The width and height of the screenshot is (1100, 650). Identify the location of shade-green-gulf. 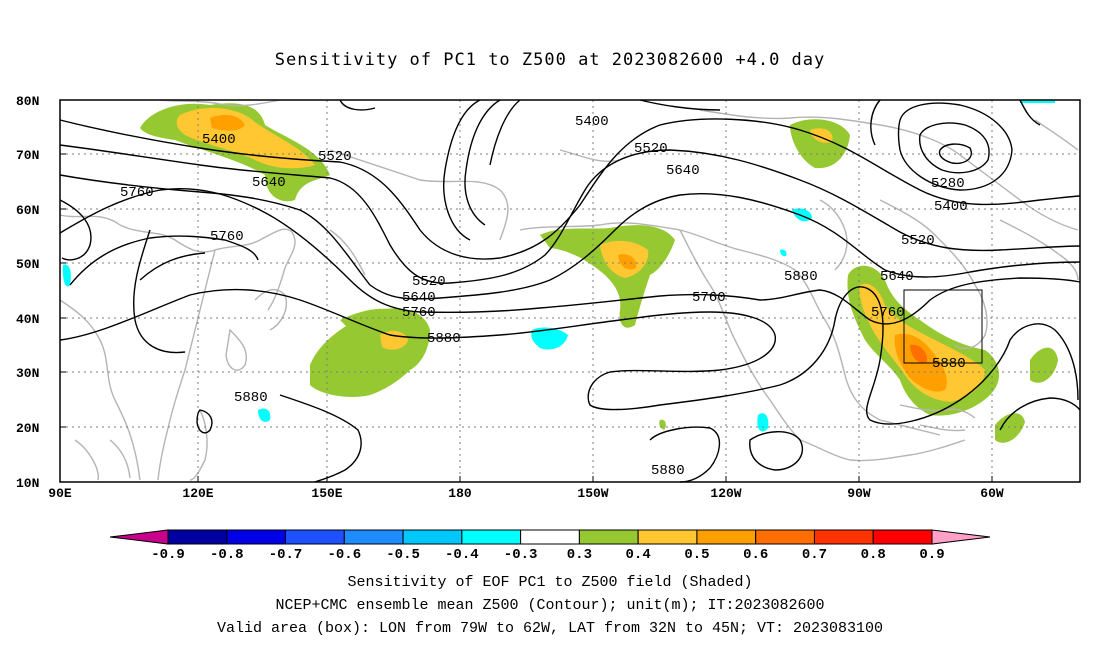
(607, 276).